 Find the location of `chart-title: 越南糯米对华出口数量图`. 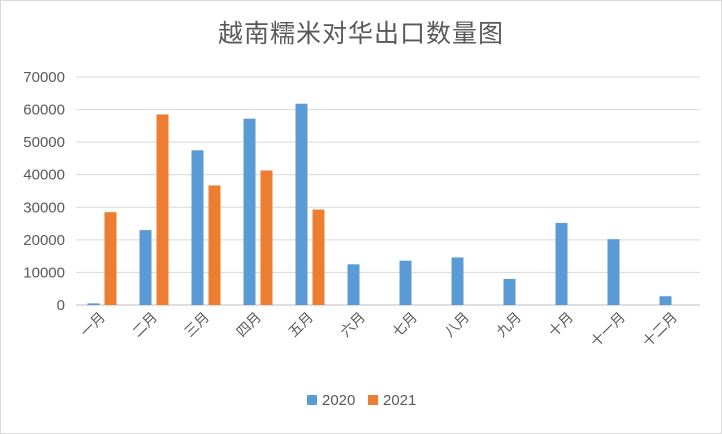

chart-title: 越南糯米对华出口数量图 is located at coordinates (360, 33).